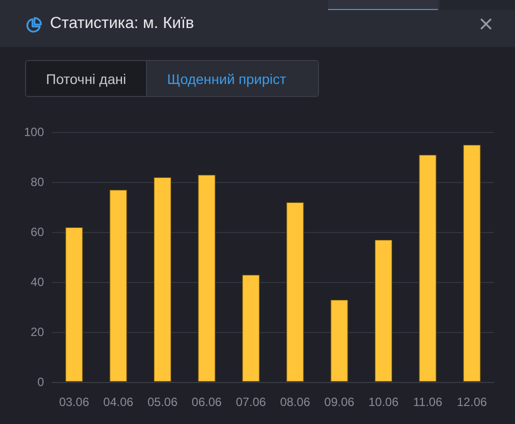 The height and width of the screenshot is (424, 515). Describe the element at coordinates (34, 132) in the screenshot. I see `y-tick-label: 100` at that location.